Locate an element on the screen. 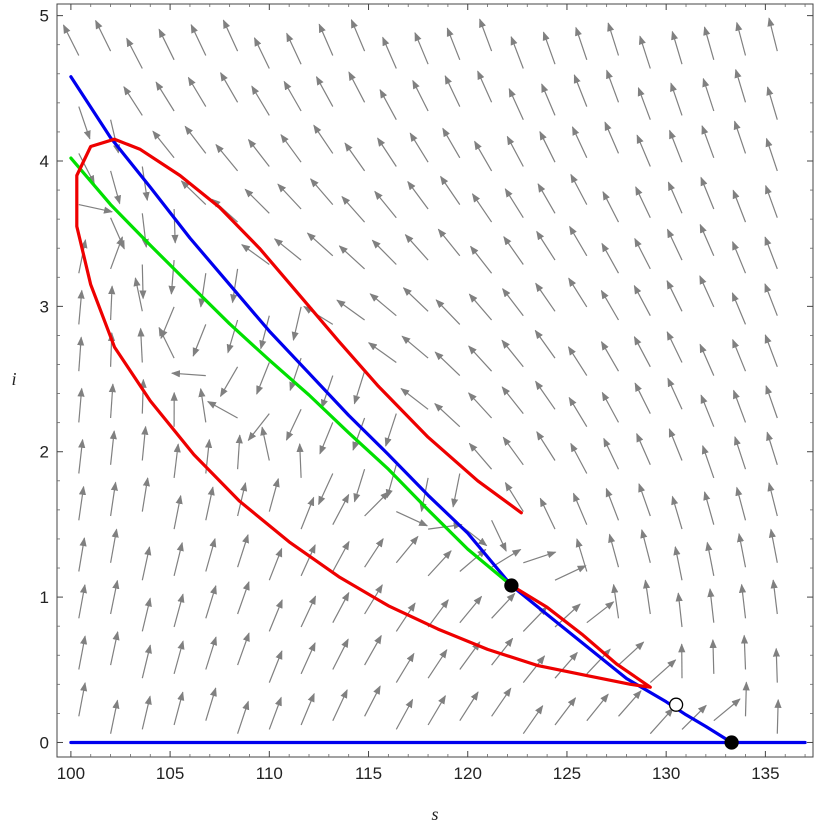  y-tick-label: 0 is located at coordinates (44, 742).